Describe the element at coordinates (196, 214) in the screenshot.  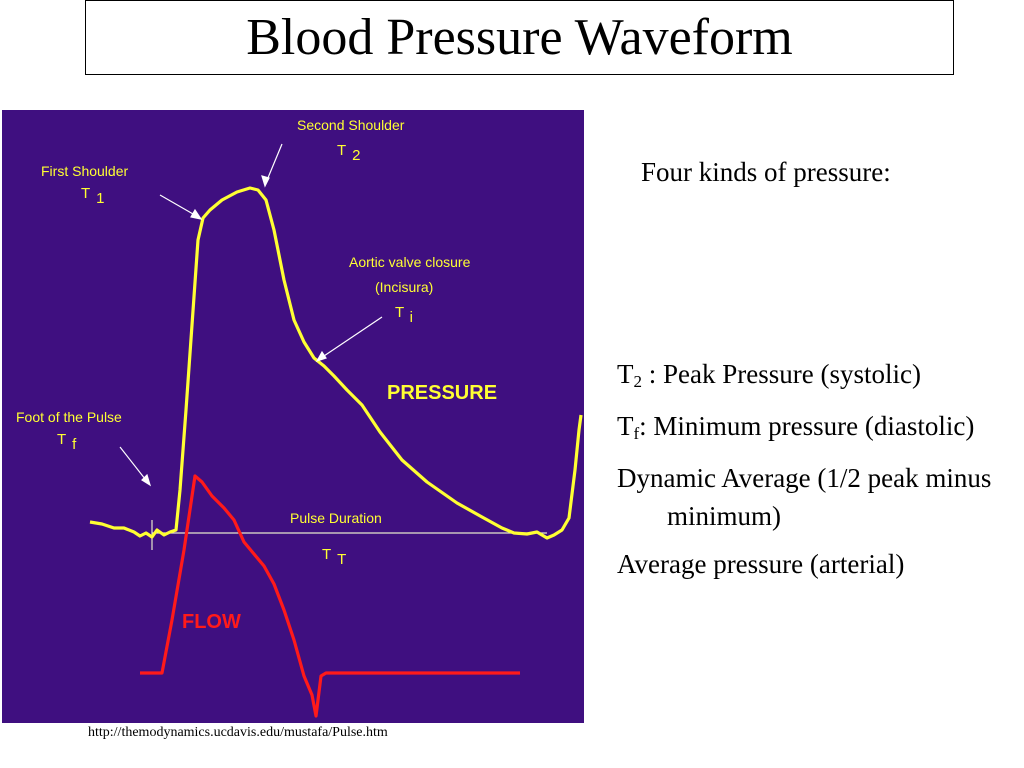
I see `first-shoulder-arrowhead` at that location.